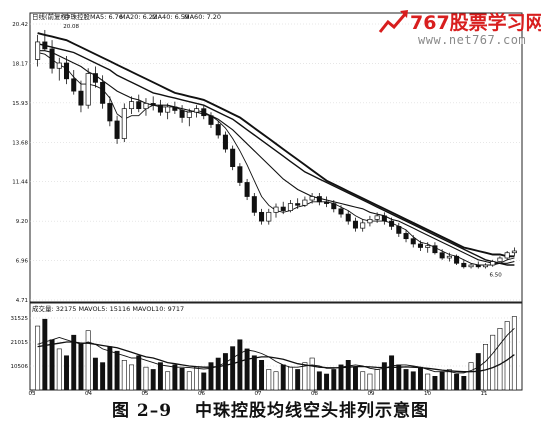 The image size is (541, 428). Describe the element at coordinates (106, 17) in the screenshot. I see `ma5-readout: MA5: 6.76` at that location.